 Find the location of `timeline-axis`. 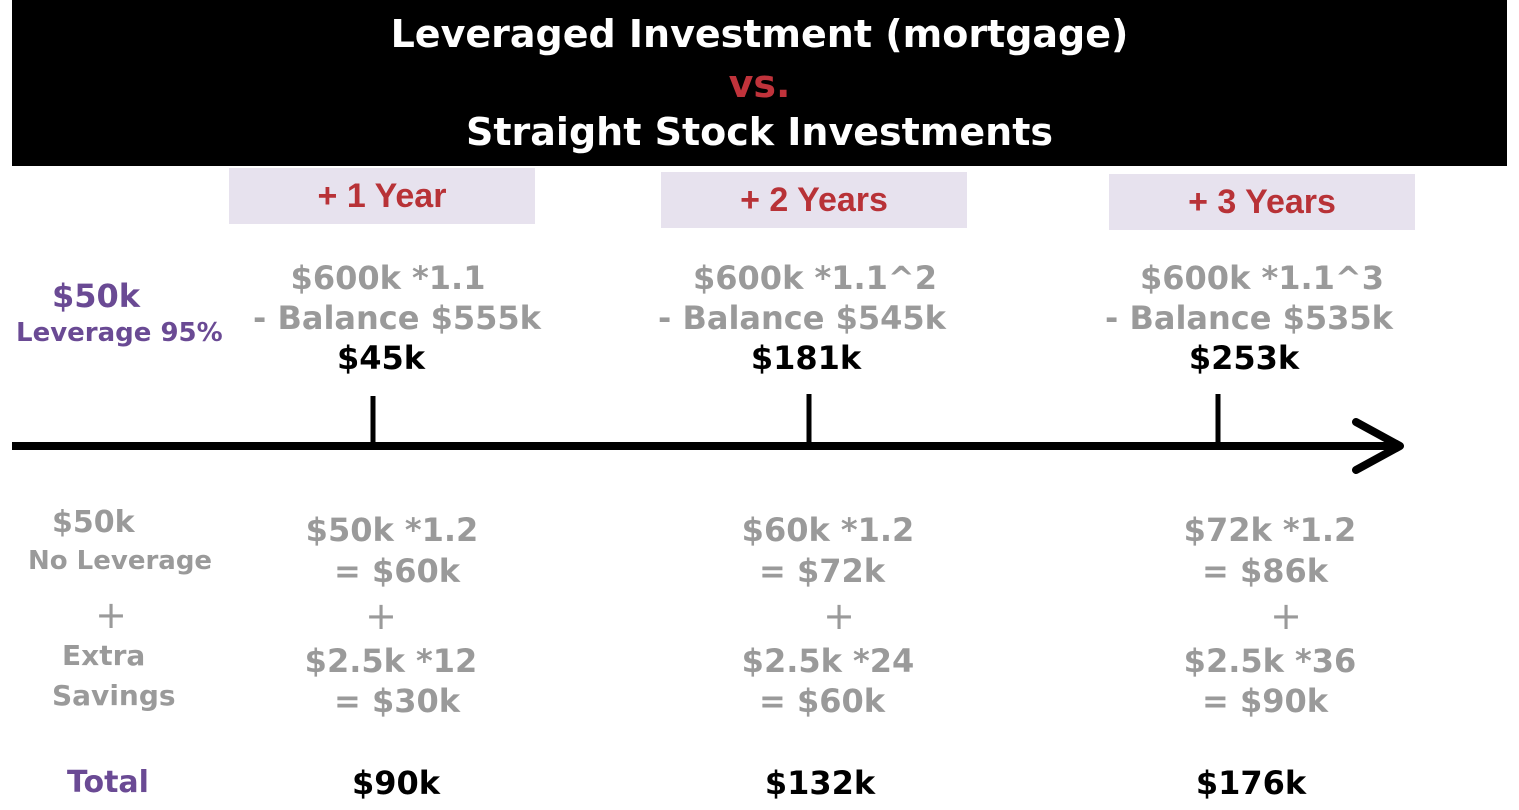

timeline-axis is located at coordinates (708, 434).